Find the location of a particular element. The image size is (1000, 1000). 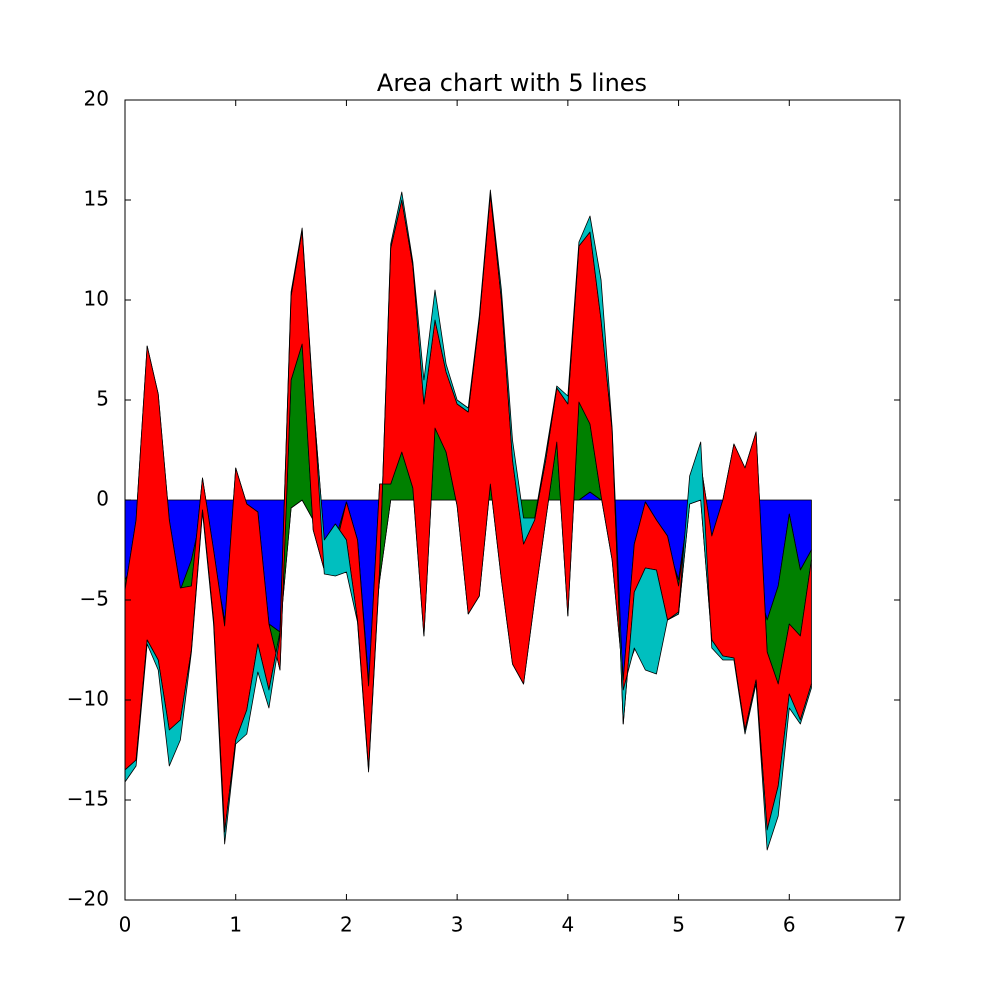

x-tick-label: 7 is located at coordinates (900, 925).